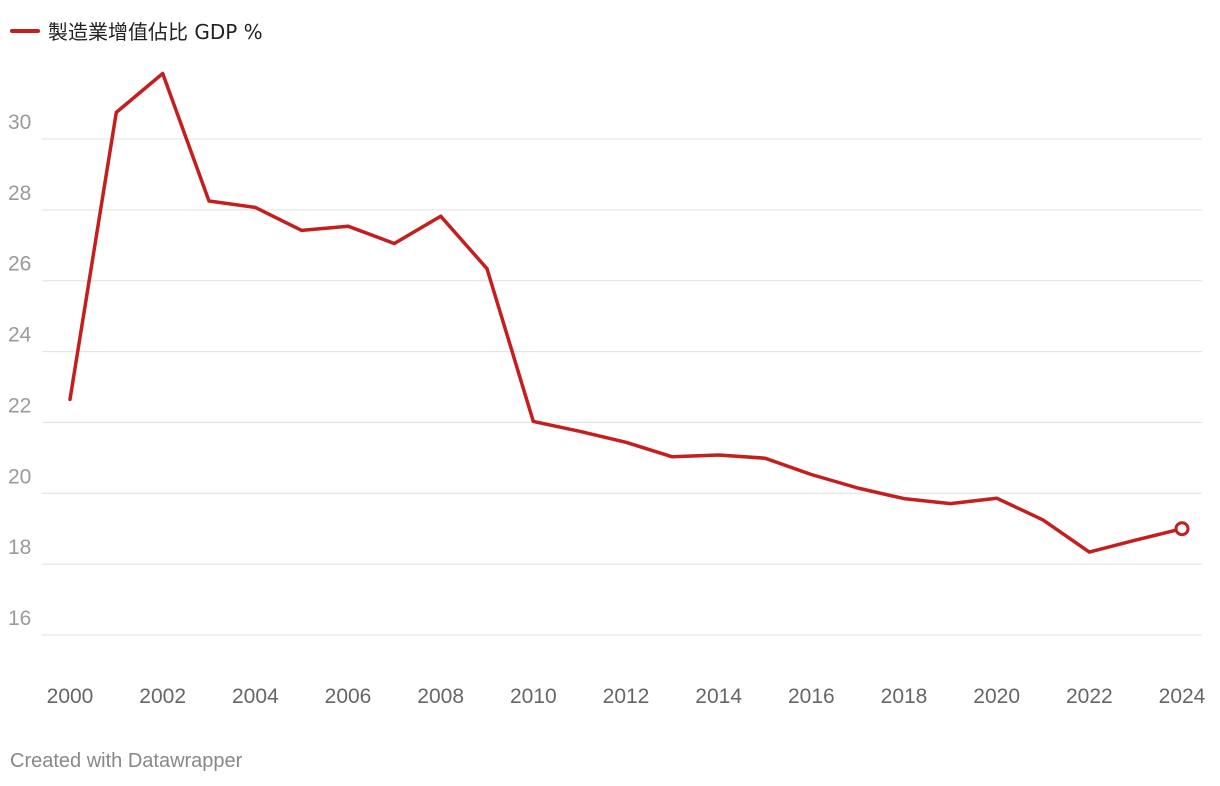 This screenshot has height=786, width=1220. I want to click on legend-swatch, so click(25, 30).